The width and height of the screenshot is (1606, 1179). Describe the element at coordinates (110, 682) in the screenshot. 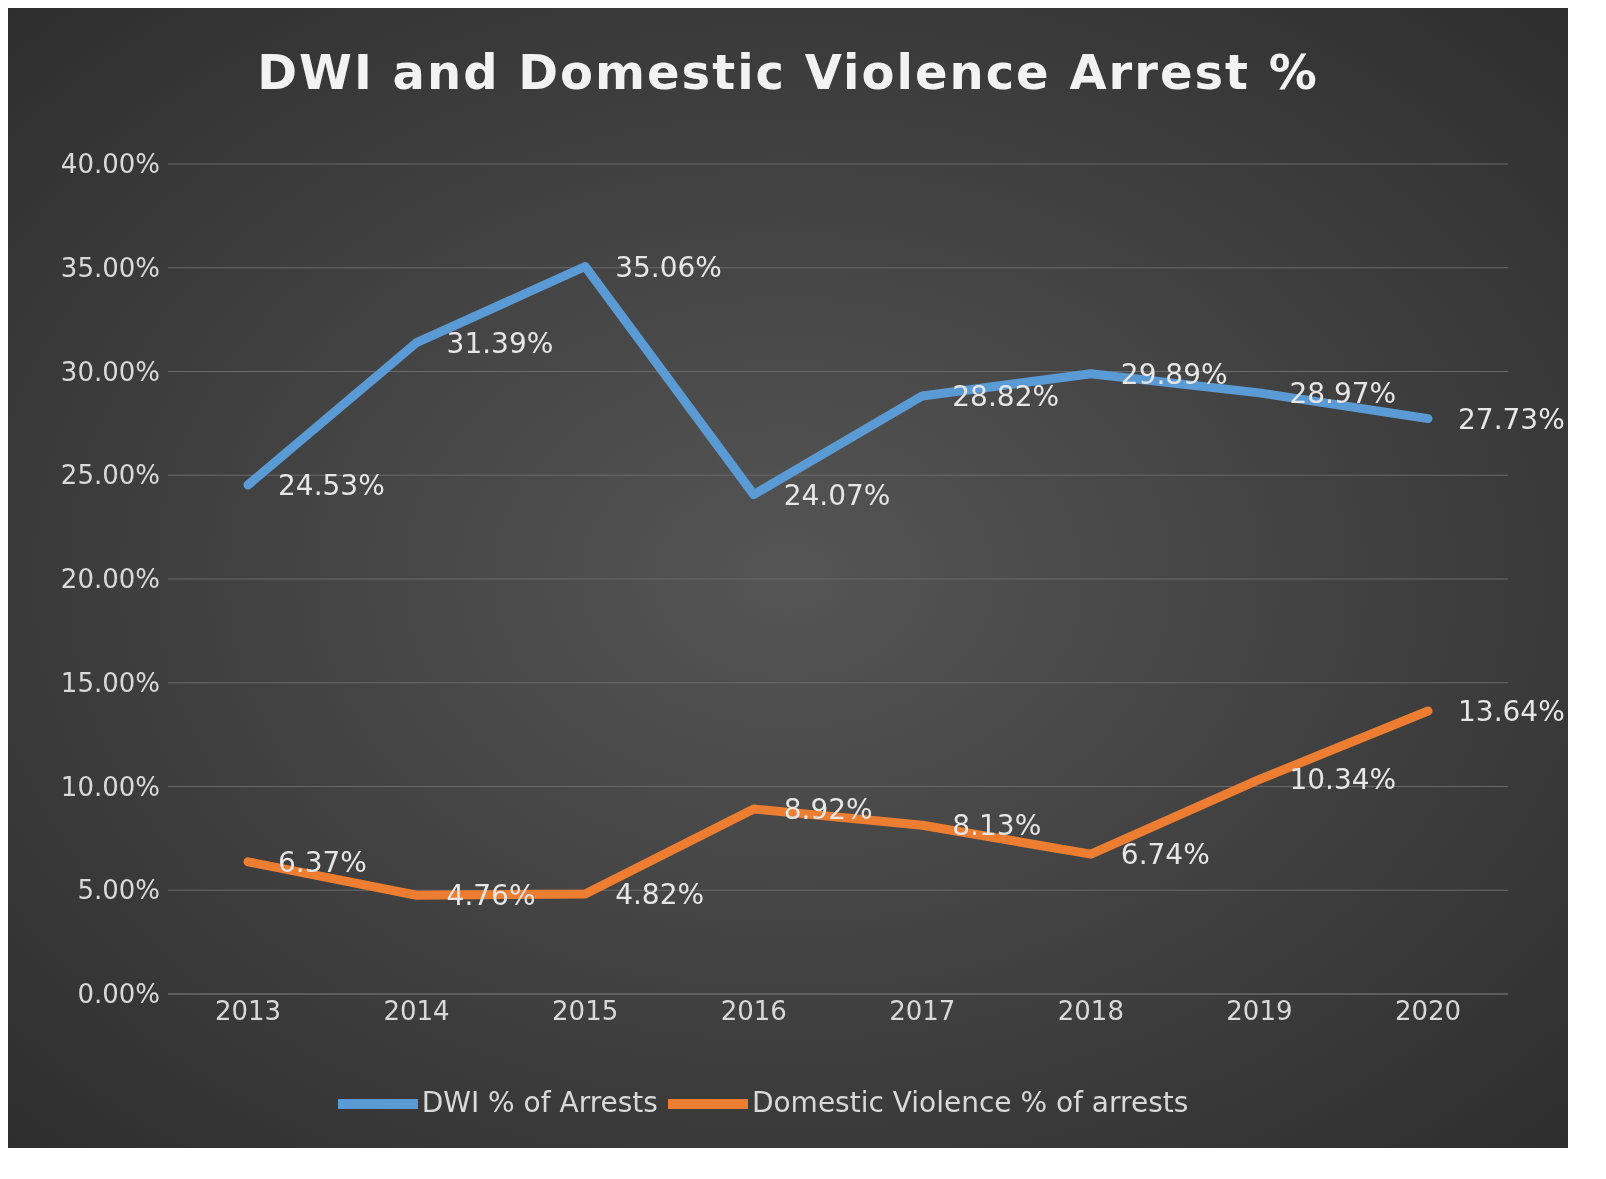

I see `y-tick-label: 15.00%` at that location.